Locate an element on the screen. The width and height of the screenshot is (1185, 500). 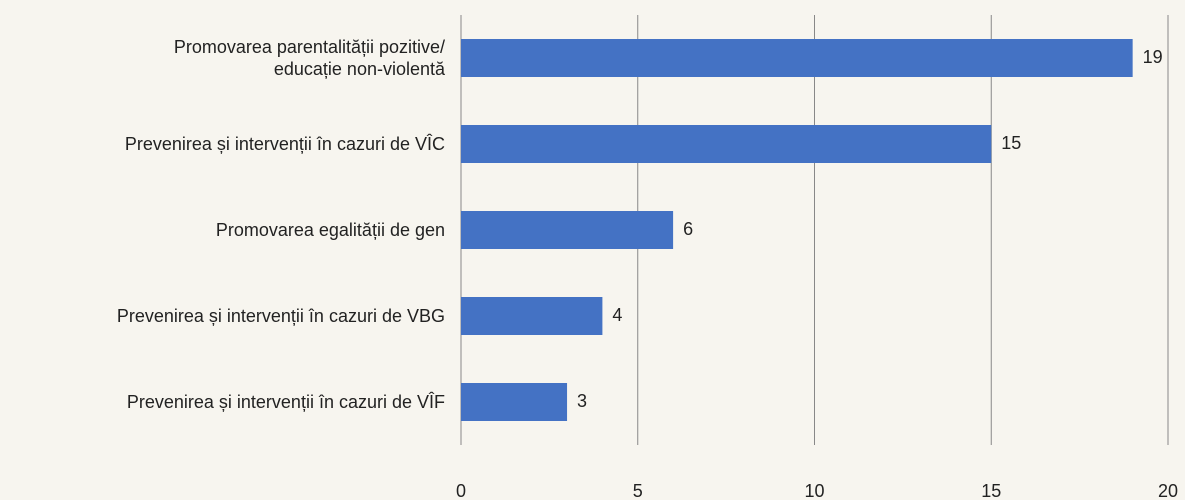
data-label: 4 is located at coordinates (617, 315).